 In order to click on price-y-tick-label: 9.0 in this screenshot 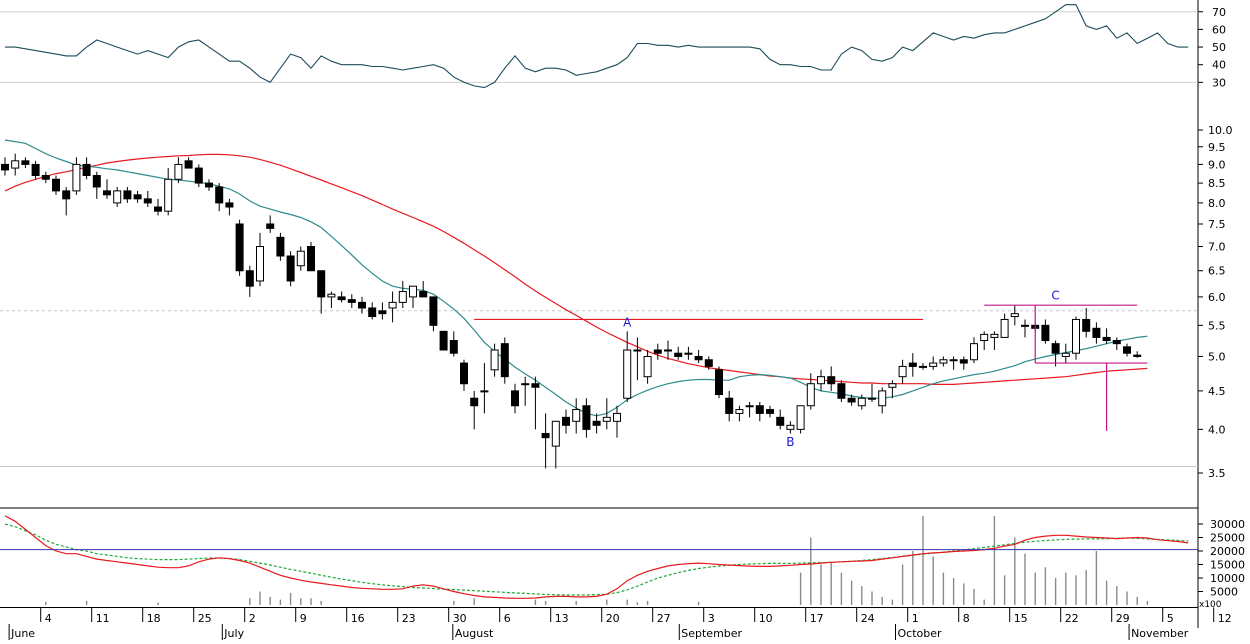, I will do `click(1217, 164)`.